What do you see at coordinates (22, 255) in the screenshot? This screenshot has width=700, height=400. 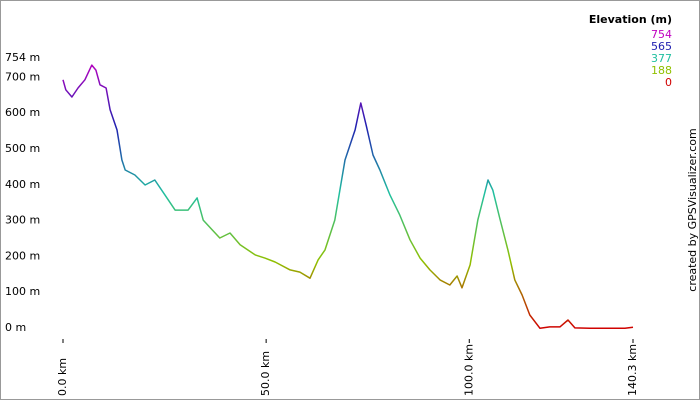 I see `y-tick-label: 200 m` at bounding box center [22, 255].